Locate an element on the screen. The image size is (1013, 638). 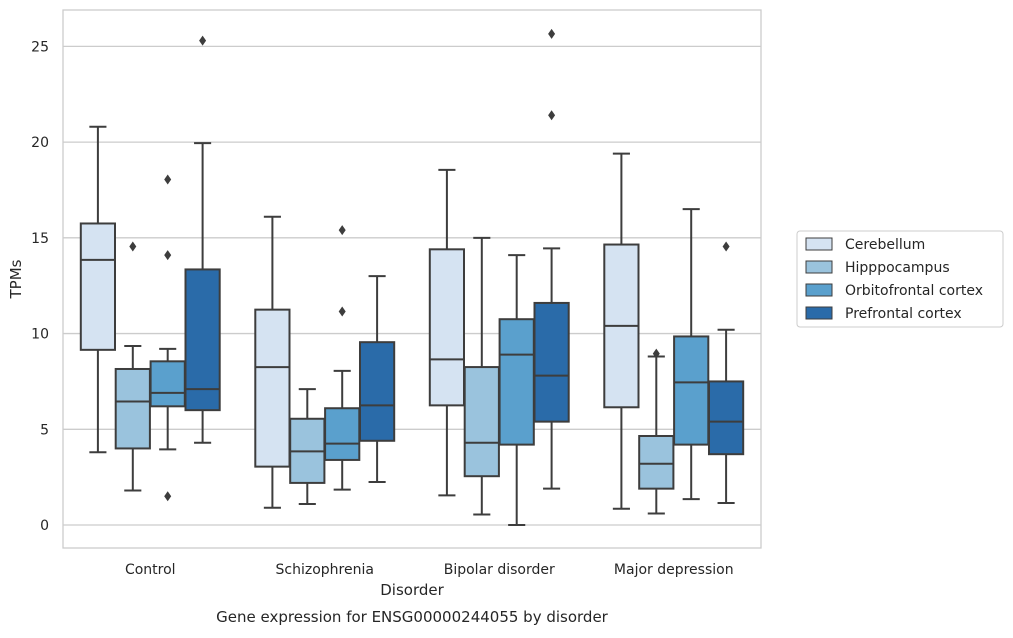
y-tick-label: 15 is located at coordinates (40, 239).